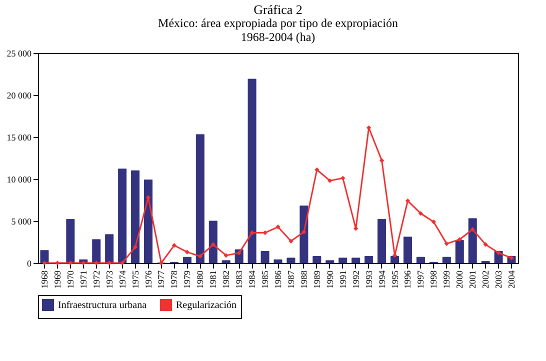 The width and height of the screenshot is (546, 361). I want to click on x-tick-label: 1998, so click(433, 279).